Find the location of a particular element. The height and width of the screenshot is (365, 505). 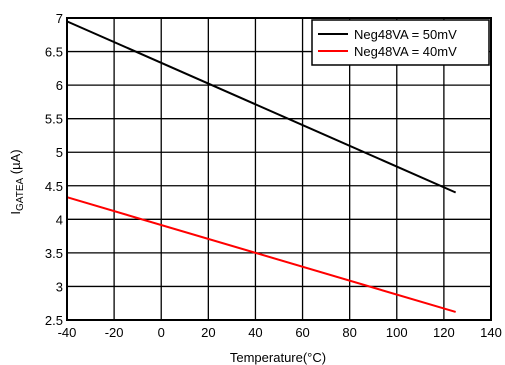

x-tick-label: -40 is located at coordinates (67, 332).